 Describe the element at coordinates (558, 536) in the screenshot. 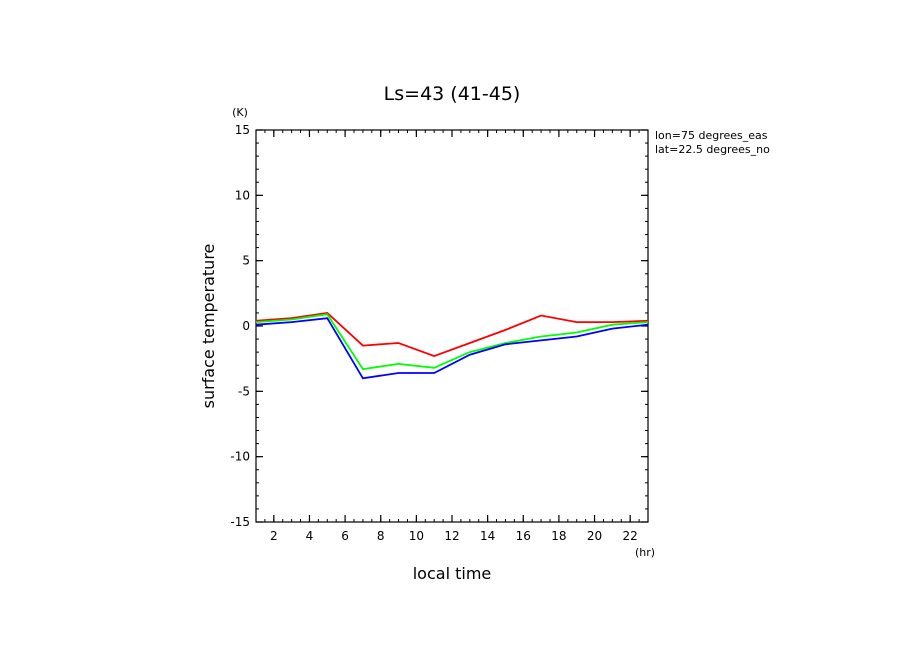

I see `x-tick-label: 18` at that location.